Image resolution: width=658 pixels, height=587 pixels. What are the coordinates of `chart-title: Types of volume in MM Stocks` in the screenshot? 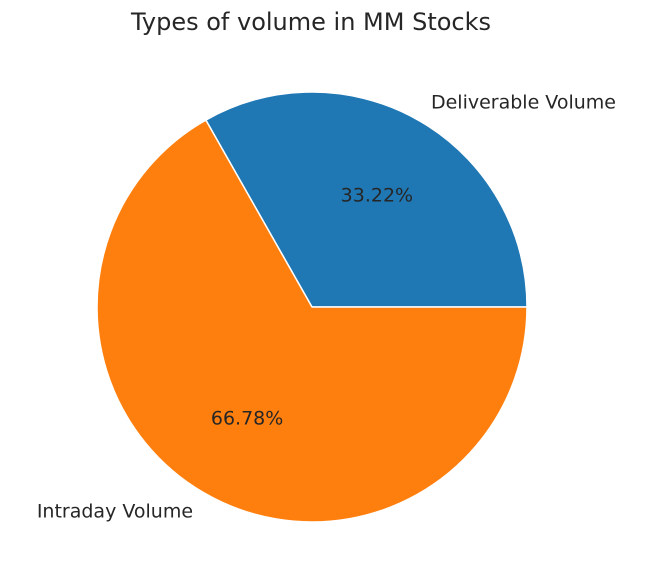 It's located at (310, 22).